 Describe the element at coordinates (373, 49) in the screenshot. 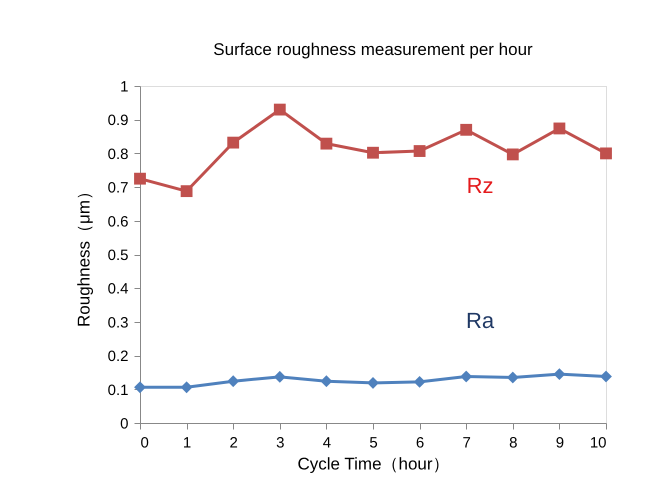

I see `chart-title: Surface roughness measurement per hour` at that location.